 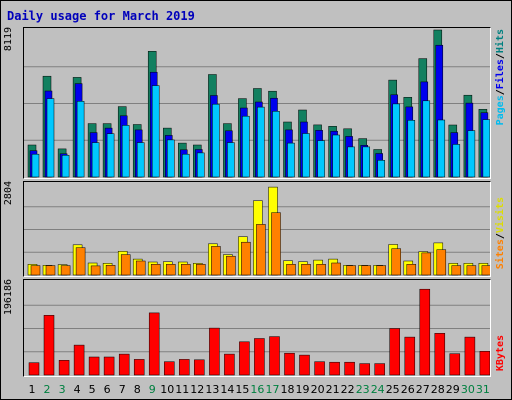 What do you see at coordinates (212, 389) in the screenshot?
I see `day-label-13: 13` at bounding box center [212, 389].